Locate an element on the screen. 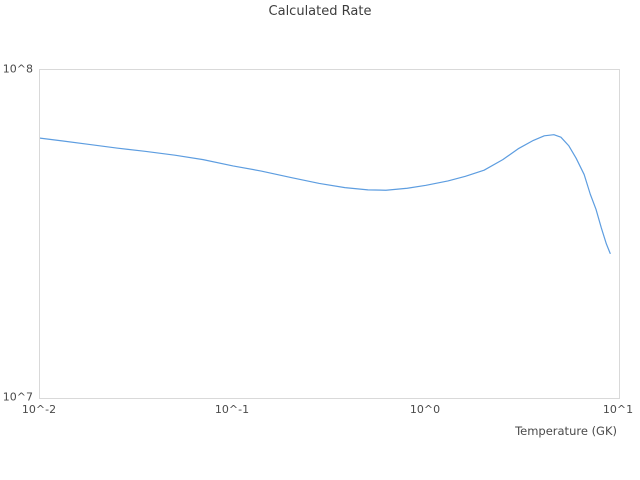 Image resolution: width=640 pixels, height=480 pixels. x-tick-label: 10^-1 is located at coordinates (232, 409).